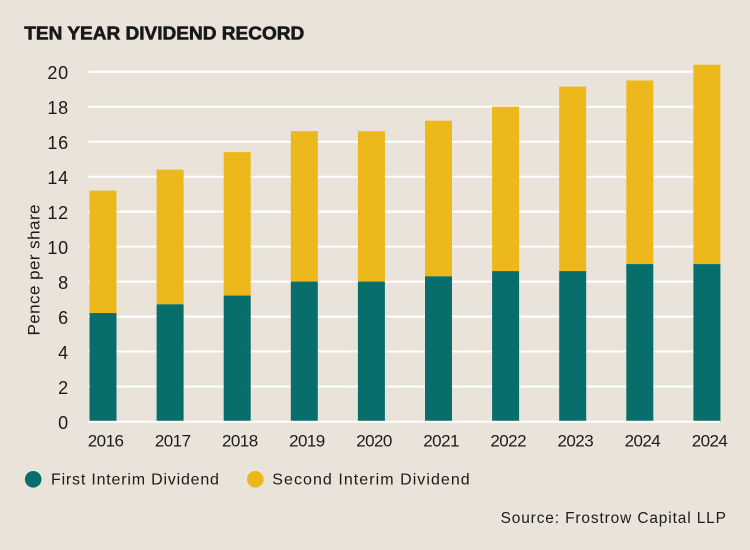 Image resolution: width=750 pixels, height=550 pixels. I want to click on svg-text: 16, so click(57, 143).